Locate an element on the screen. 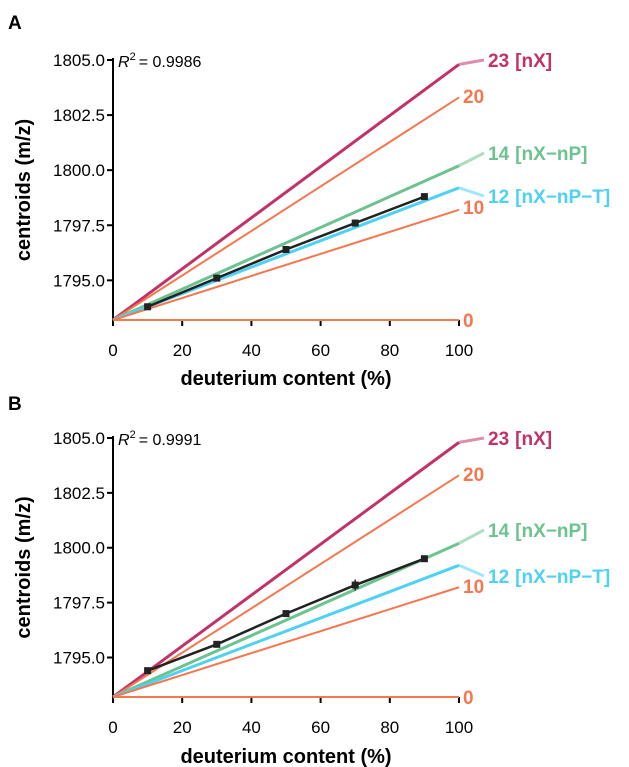 Image resolution: width=629 pixels, height=767 pixels. panel-letter: A is located at coordinates (15, 23).